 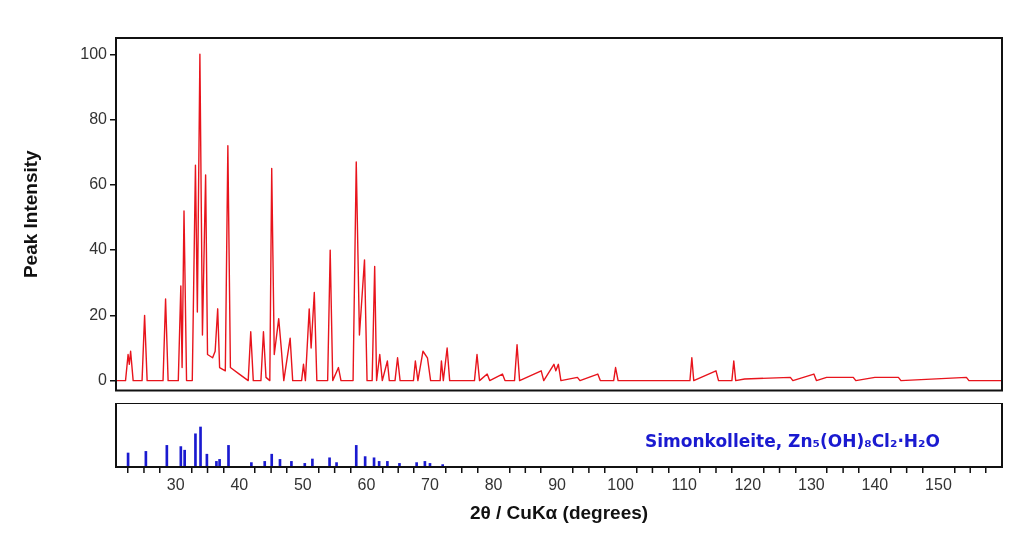 I want to click on x-axis-title: 2θ / CuKα (degrees), so click(x=559, y=512).